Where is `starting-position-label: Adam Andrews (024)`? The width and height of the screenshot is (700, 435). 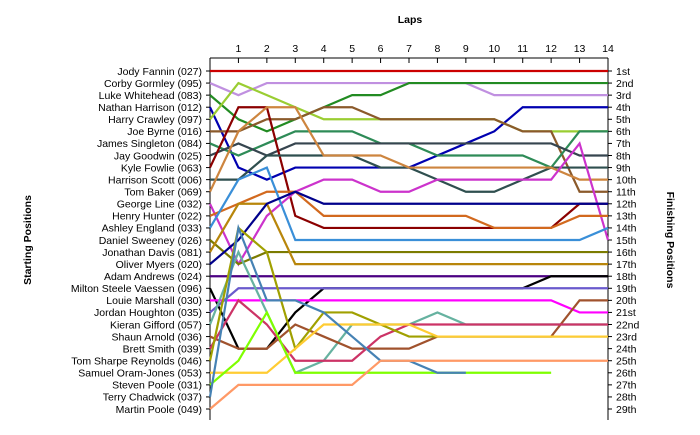
starting-position-label: Adam Andrews (024) is located at coordinates (153, 277).